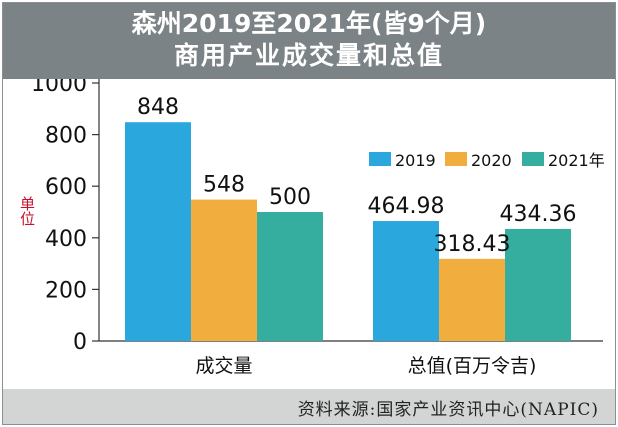 This screenshot has height=427, width=618. Describe the element at coordinates (80, 342) in the screenshot. I see `y-tick-label: 0` at that location.